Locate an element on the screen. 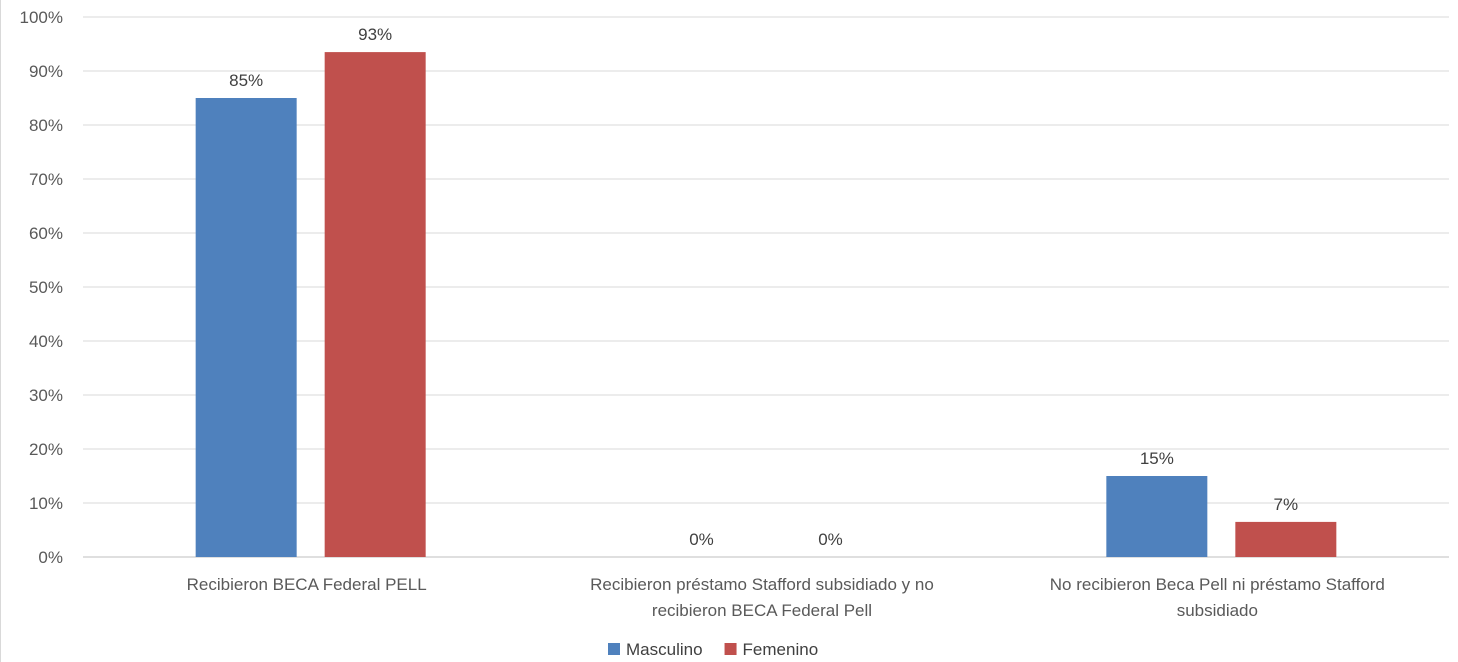 The image size is (1458, 662). data-label: 93% is located at coordinates (375, 34).